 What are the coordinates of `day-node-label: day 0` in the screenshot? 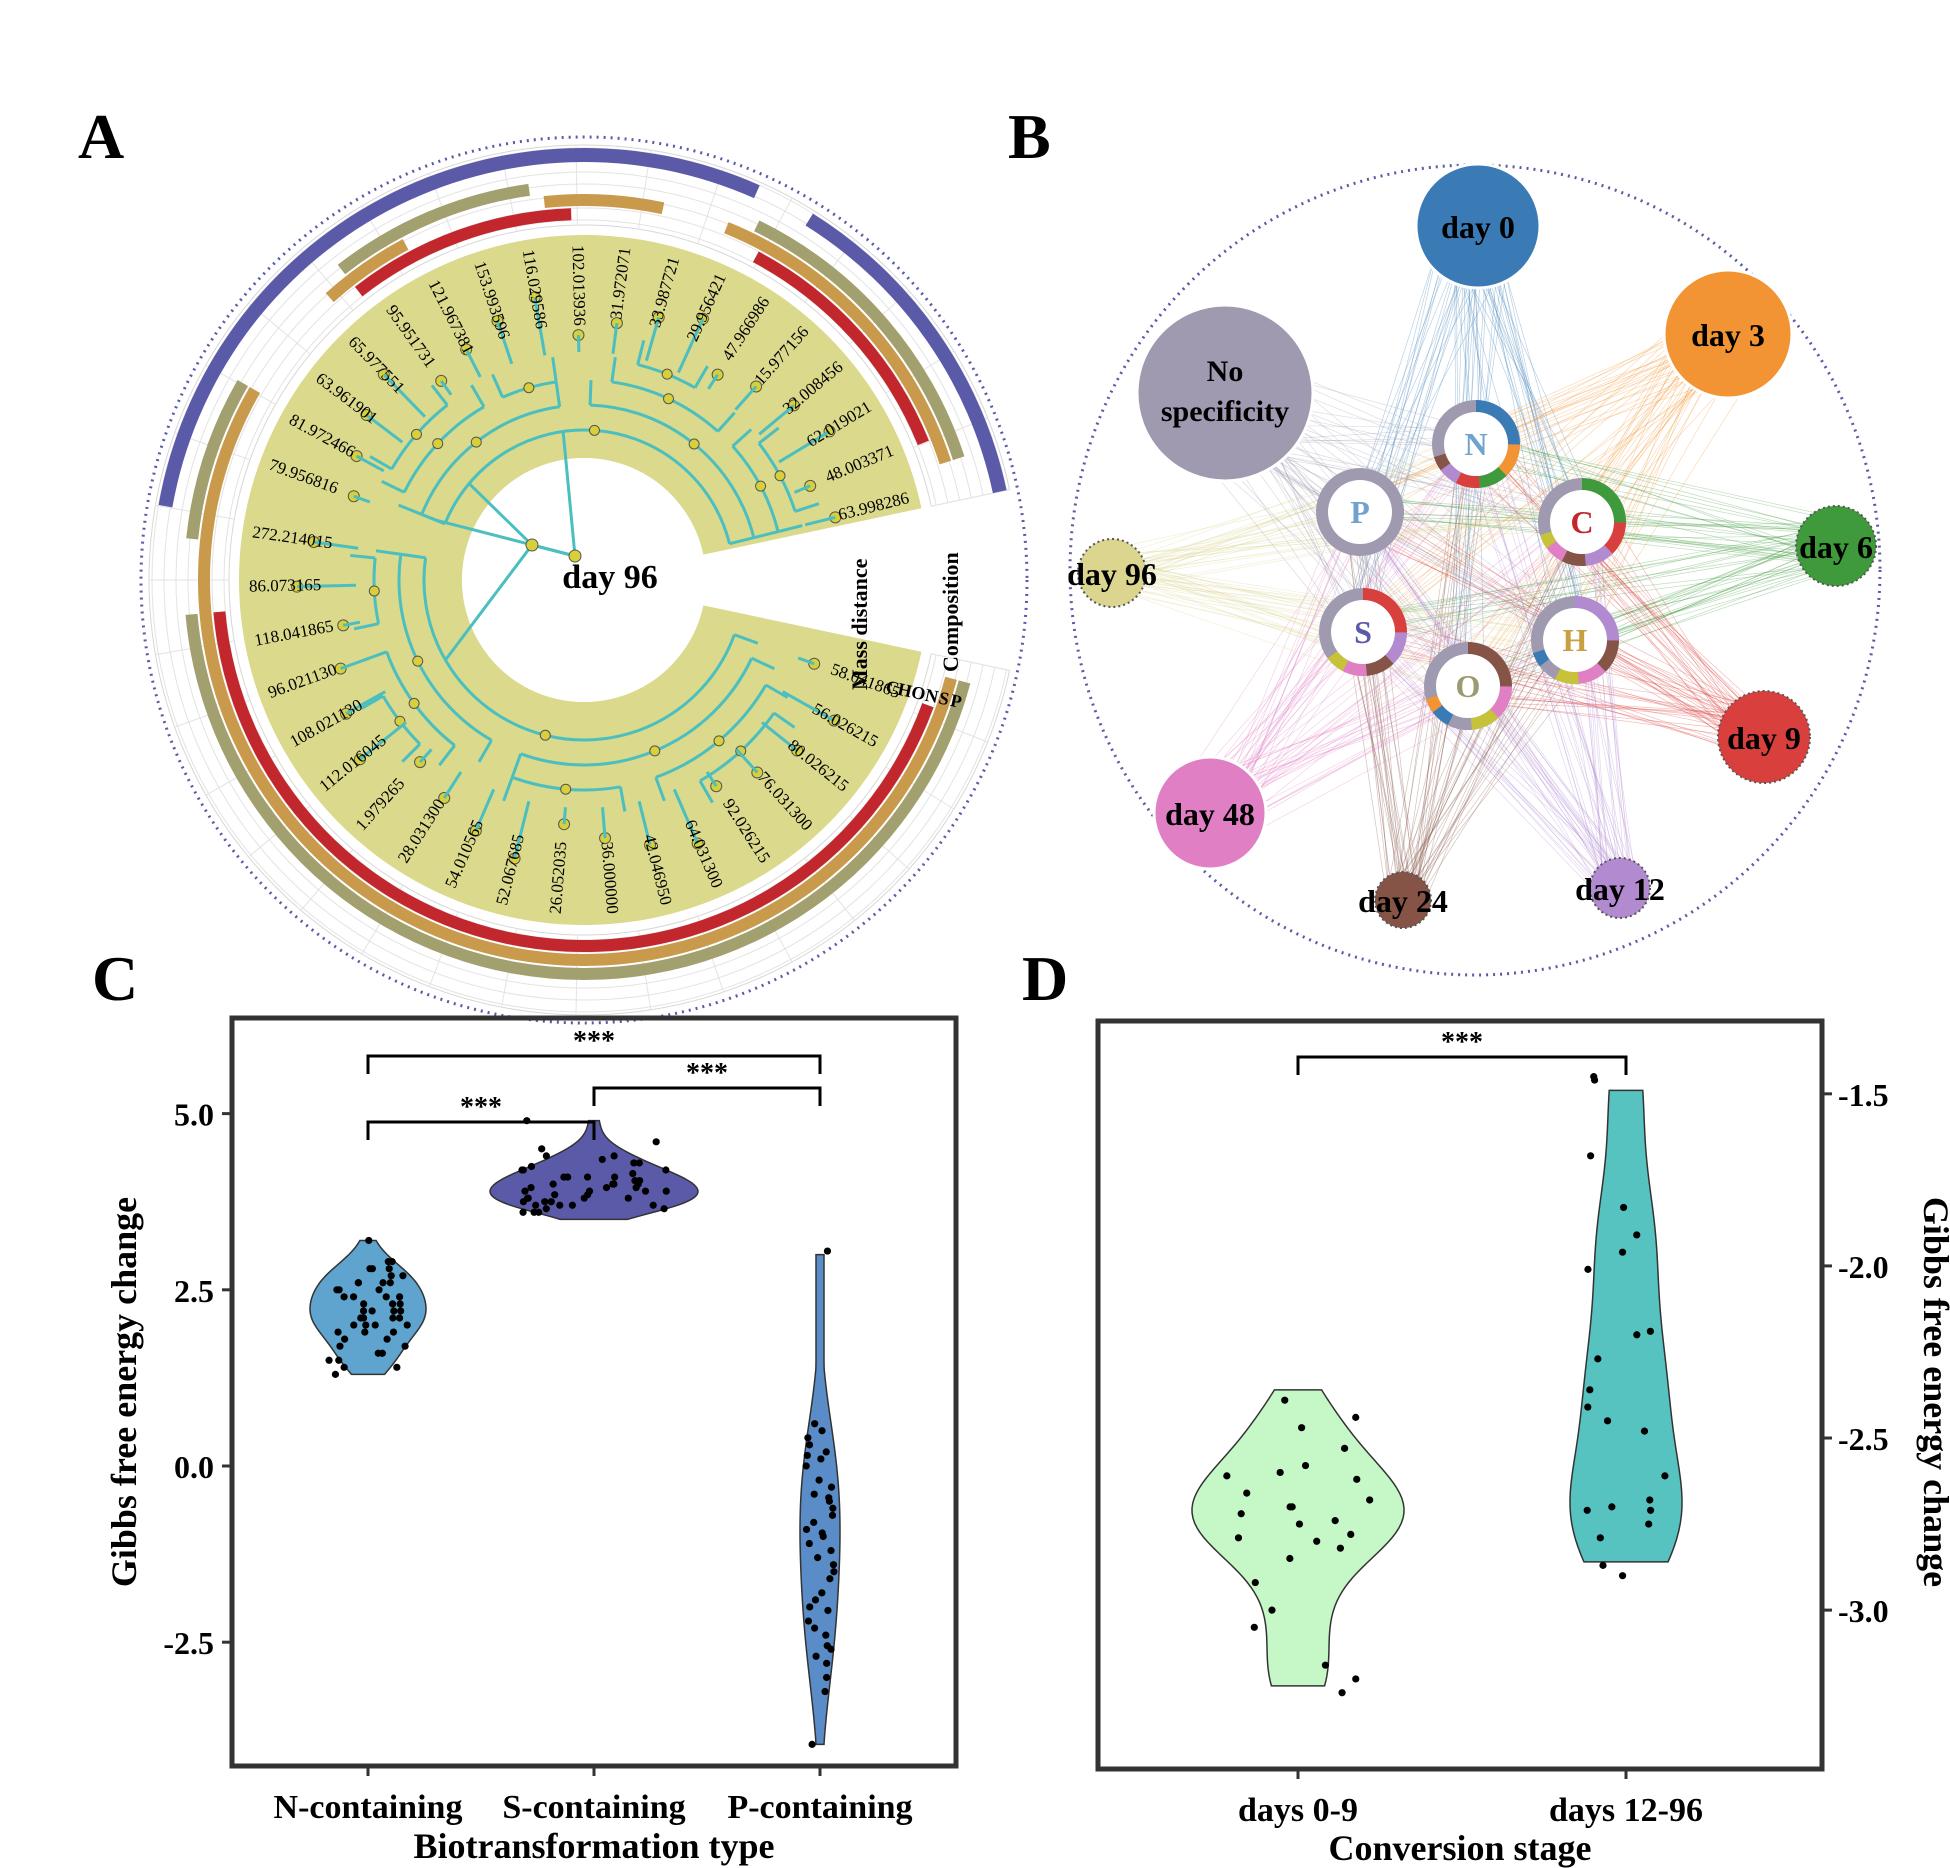 It's located at (1478, 227).